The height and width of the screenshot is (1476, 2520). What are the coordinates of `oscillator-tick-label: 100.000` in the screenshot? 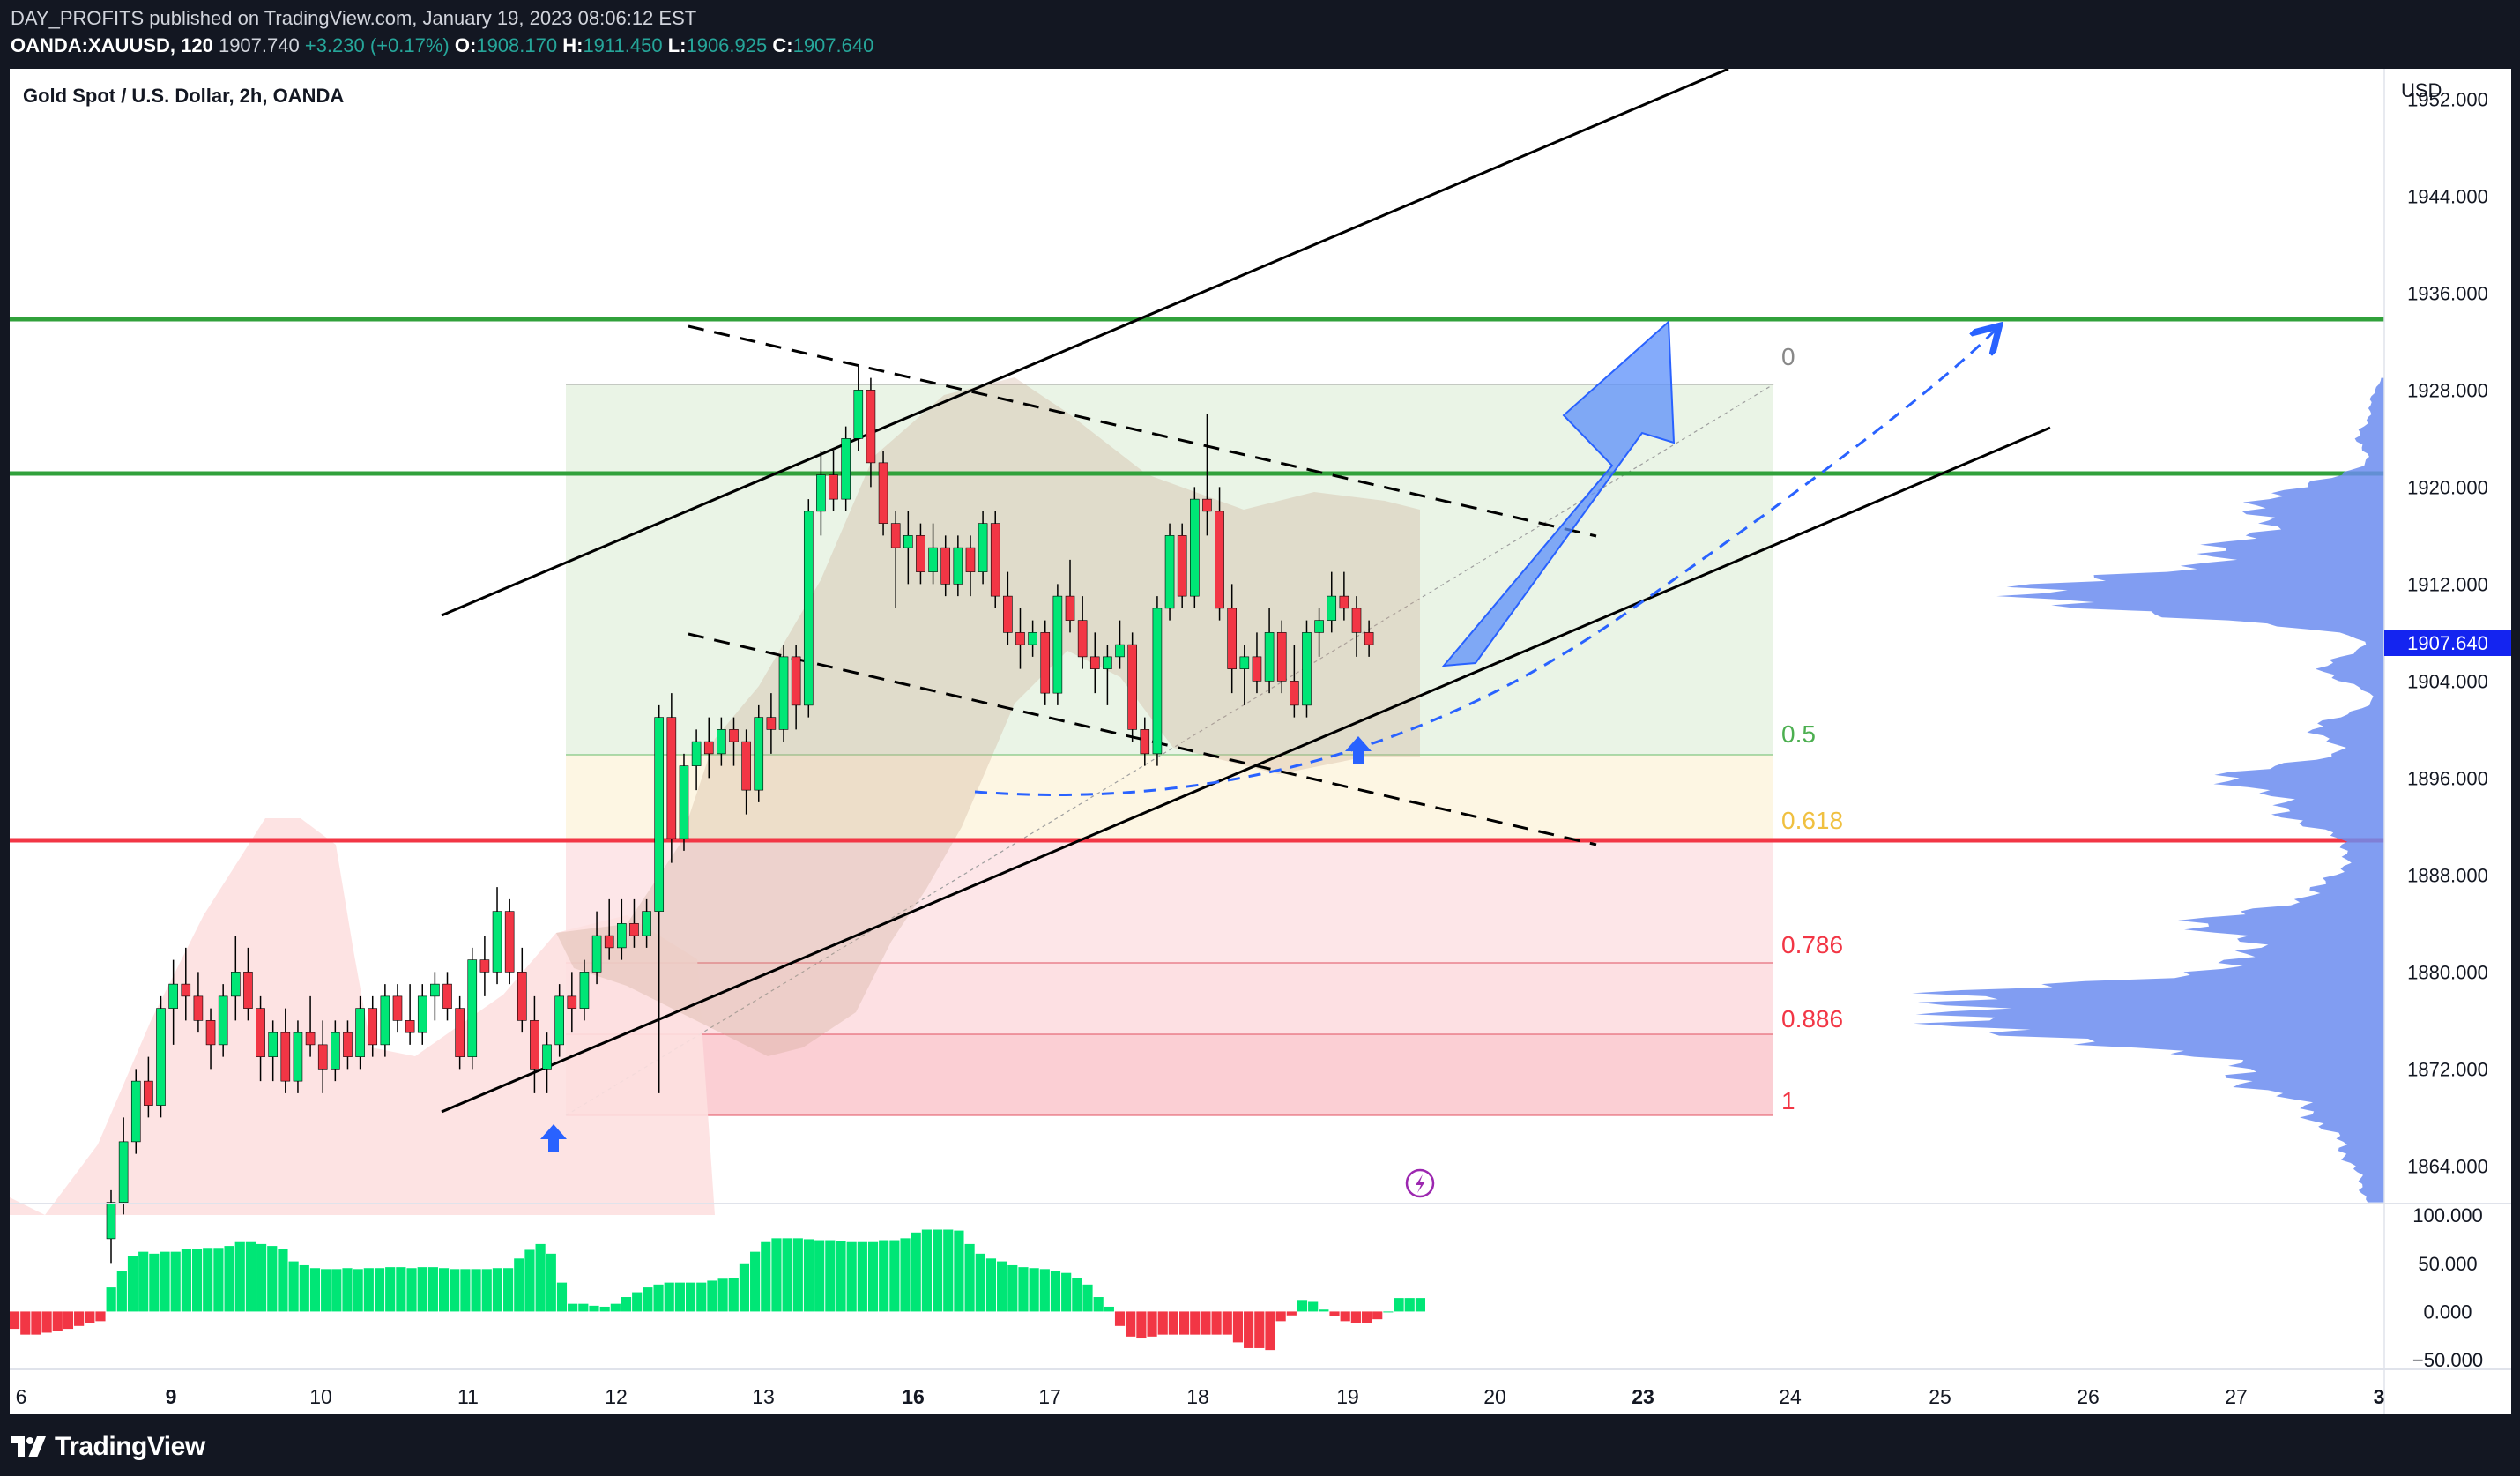 It's located at (2447, 1215).